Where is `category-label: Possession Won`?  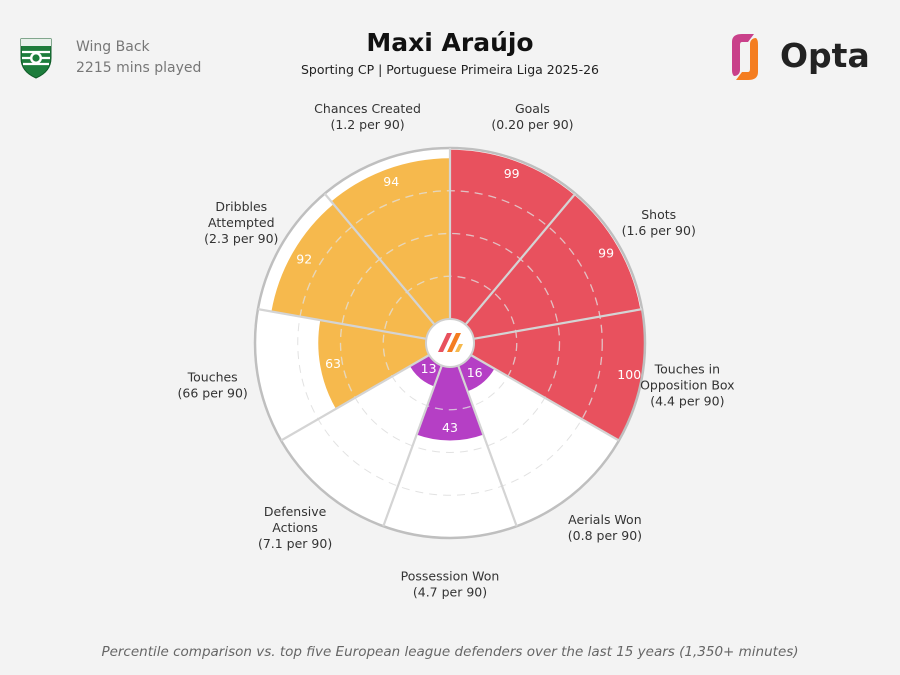 category-label: Possession Won is located at coordinates (450, 576).